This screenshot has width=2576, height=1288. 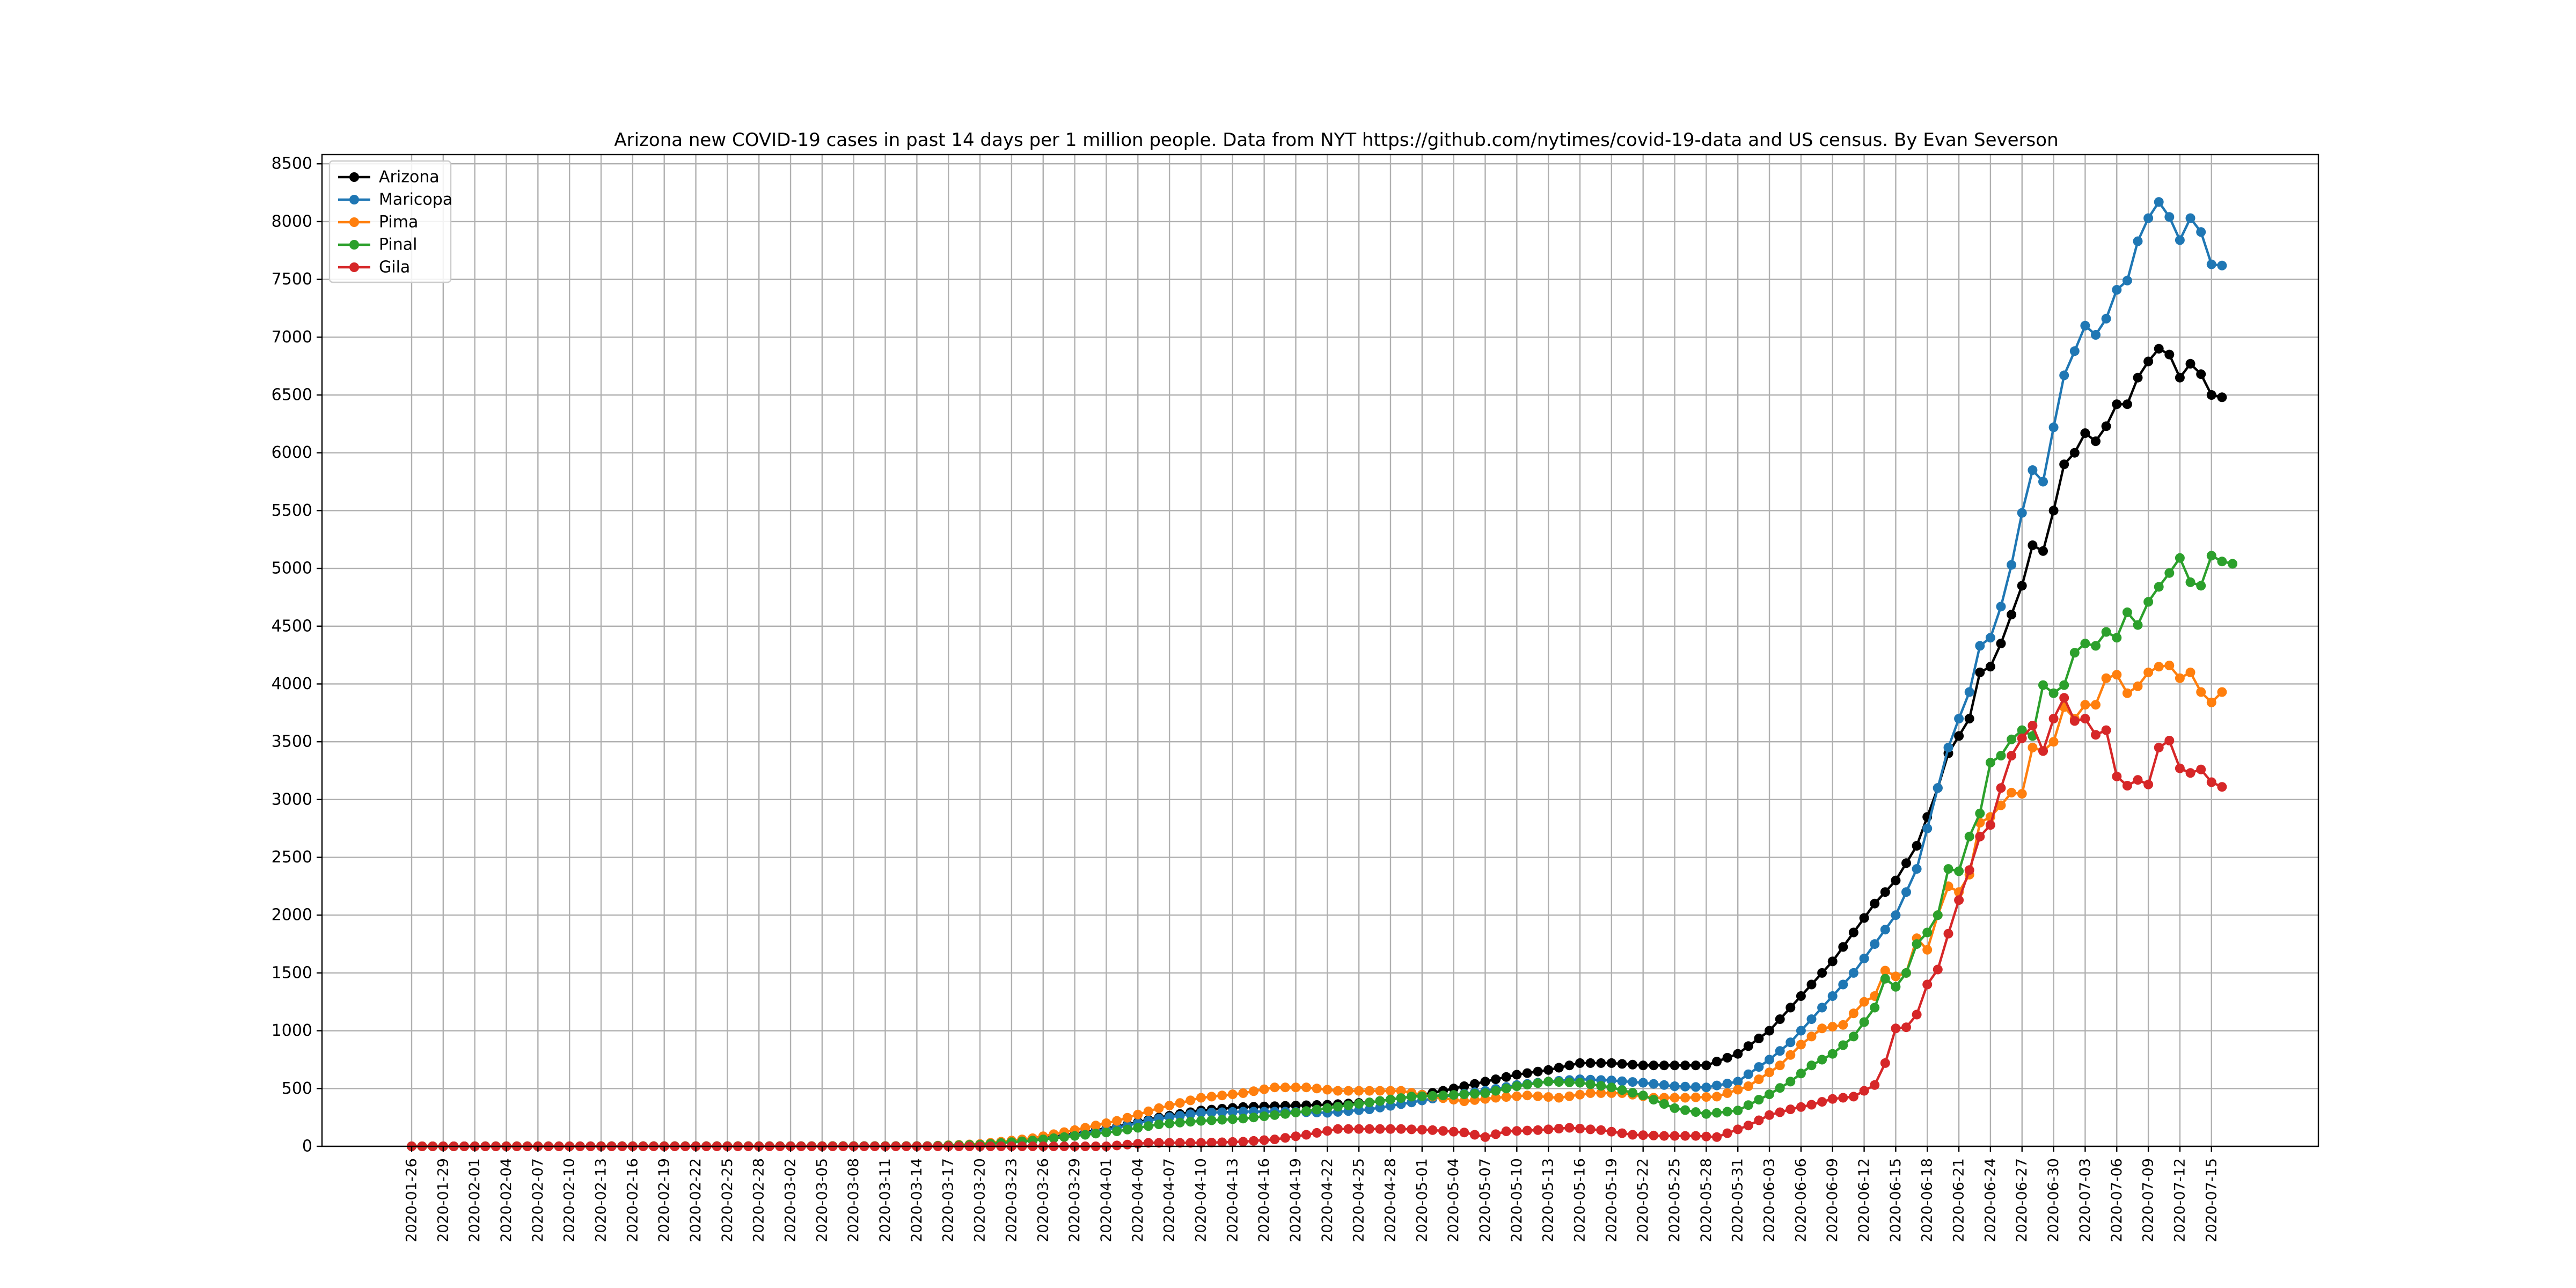 I want to click on legend-box, so click(x=390, y=221).